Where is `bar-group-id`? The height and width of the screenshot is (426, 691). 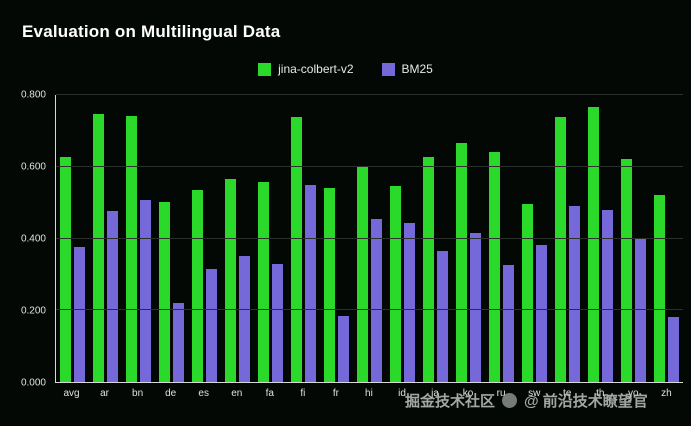 bar-group-id is located at coordinates (402, 238).